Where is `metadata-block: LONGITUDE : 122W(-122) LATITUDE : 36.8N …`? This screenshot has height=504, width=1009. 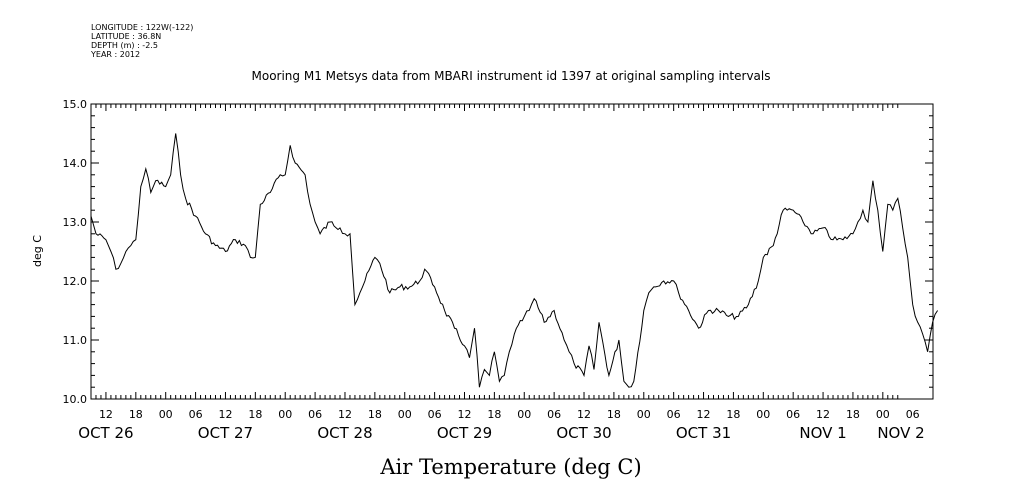 metadata-block: LONGITUDE : 122W(-122) LATITUDE : 36.8N … is located at coordinates (141, 41).